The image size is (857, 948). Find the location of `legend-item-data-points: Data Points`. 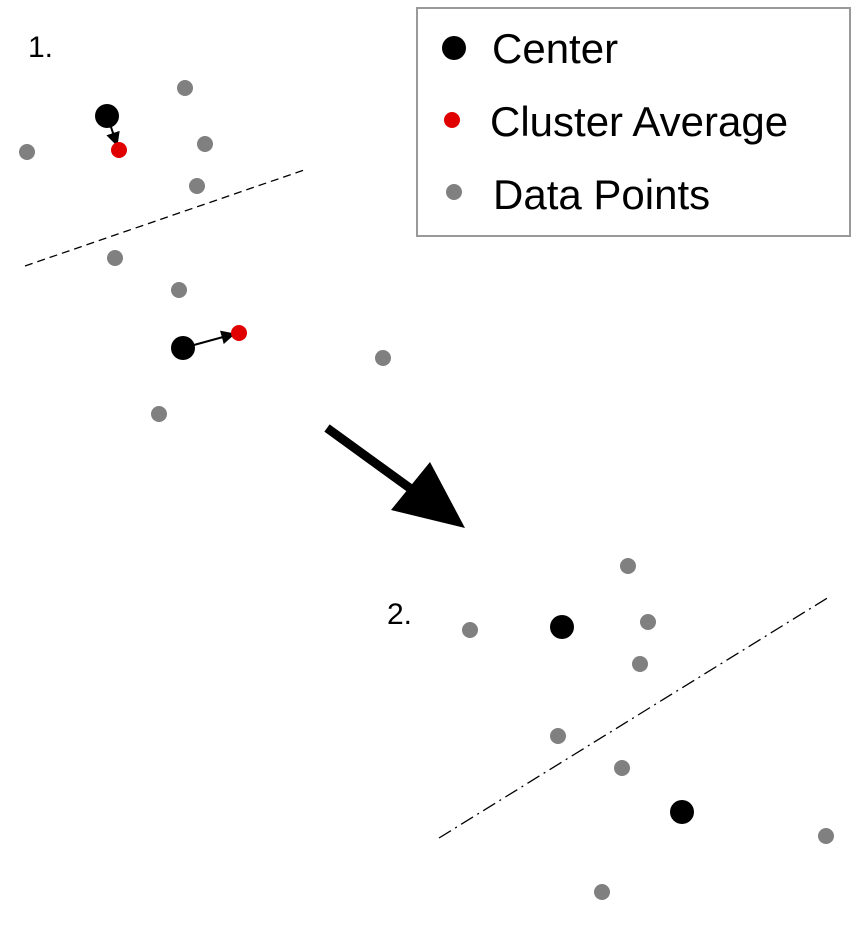

legend-item-data-points: Data Points is located at coordinates (578, 194).